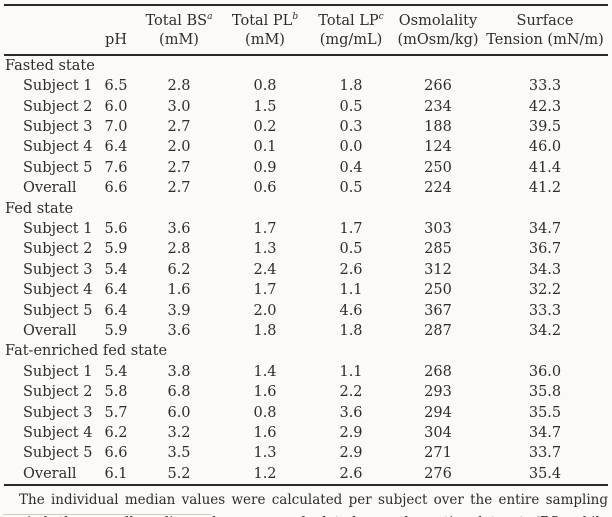 Image resolution: width=612 pixels, height=517 pixels. I want to click on cell-value: 41.4, so click(545, 167).